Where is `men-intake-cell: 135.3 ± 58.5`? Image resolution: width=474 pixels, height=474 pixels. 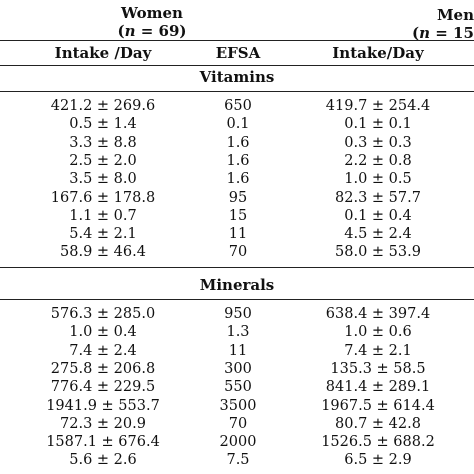 men-intake-cell: 135.3 ± 58.5 is located at coordinates (378, 368).